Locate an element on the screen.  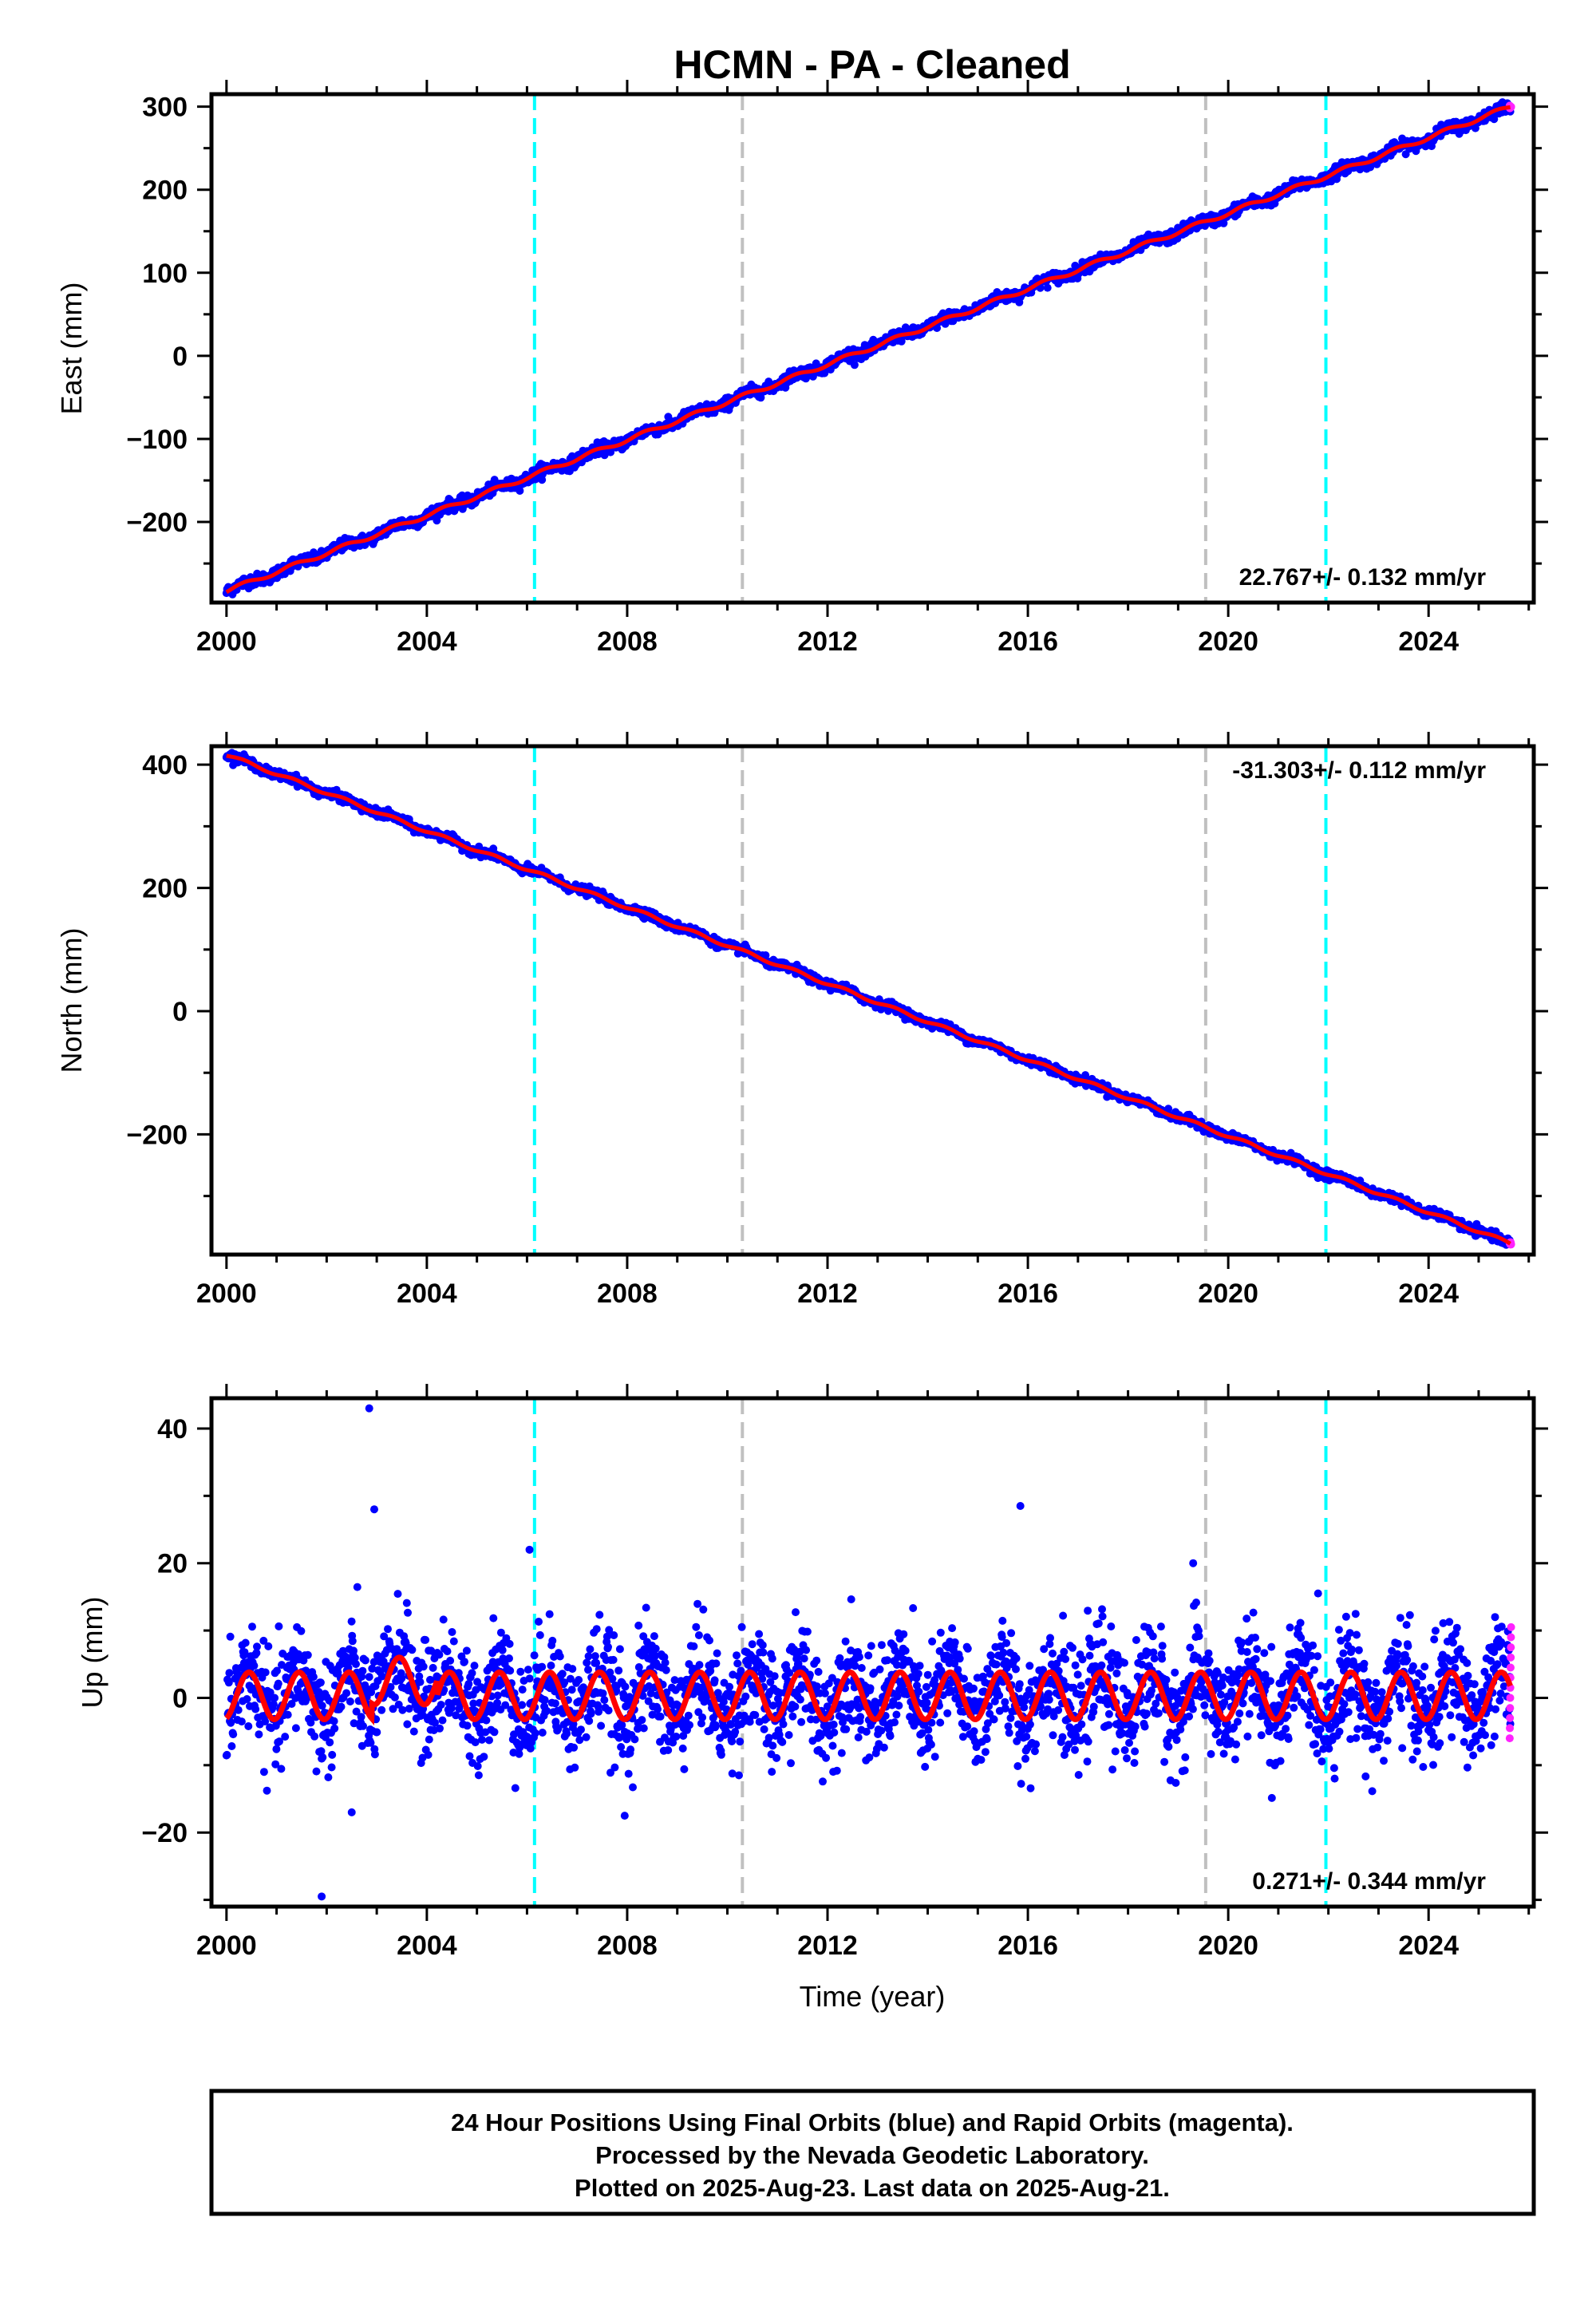
x-tick-label: 2024 is located at coordinates (1428, 1294).